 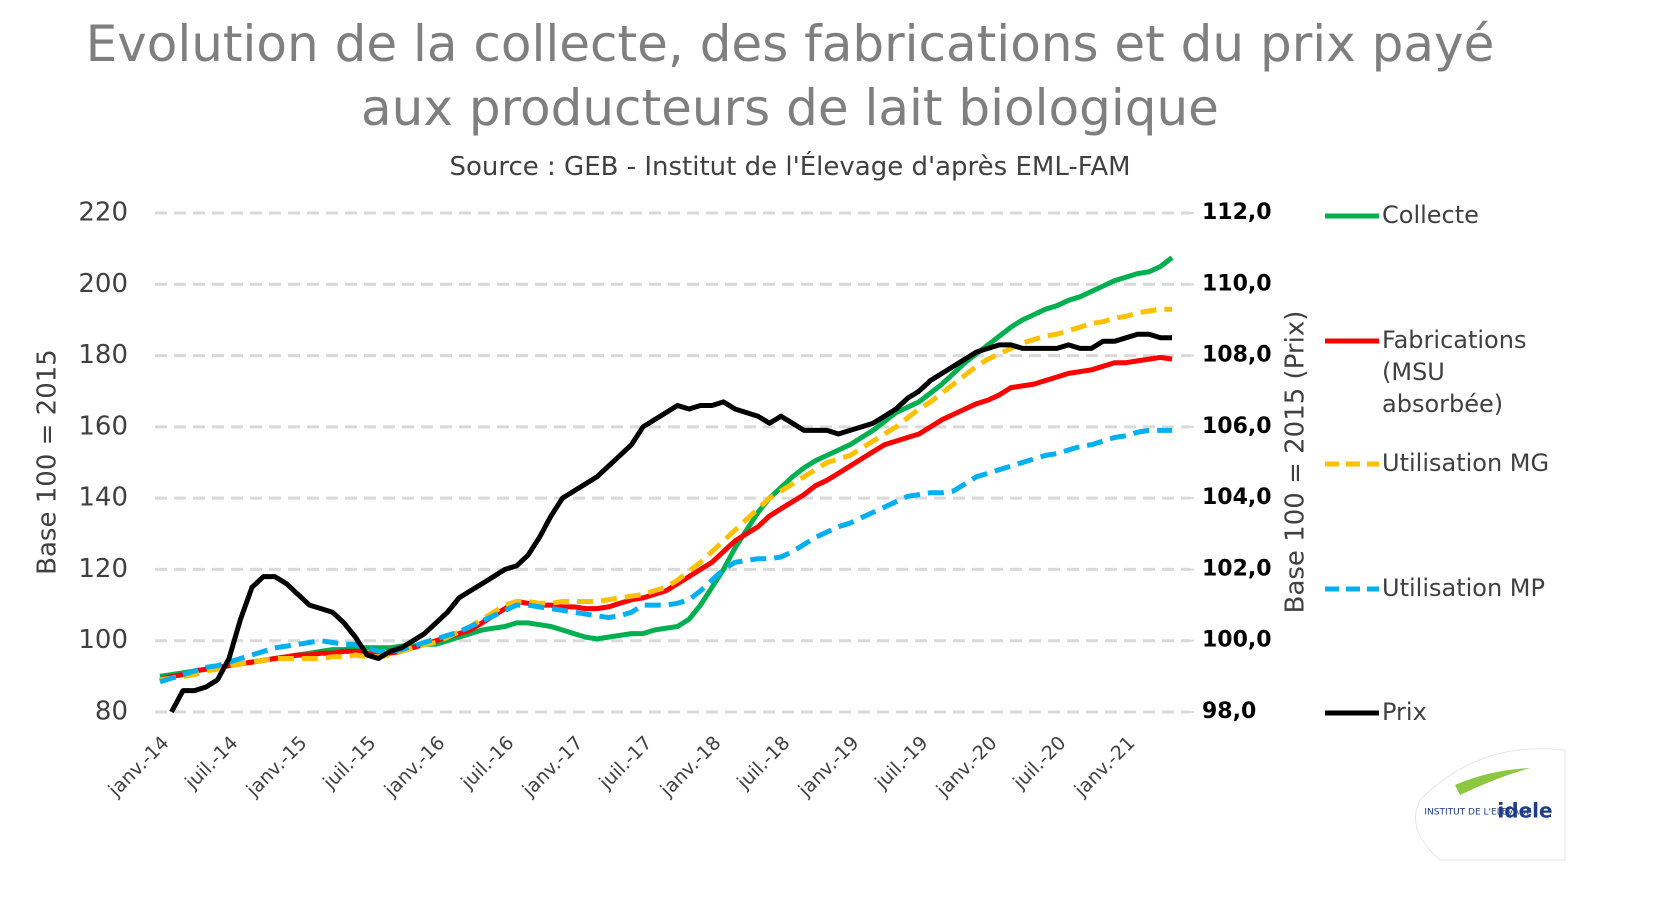 What do you see at coordinates (553, 767) in the screenshot?
I see `x-tick-label: janv.-17` at bounding box center [553, 767].